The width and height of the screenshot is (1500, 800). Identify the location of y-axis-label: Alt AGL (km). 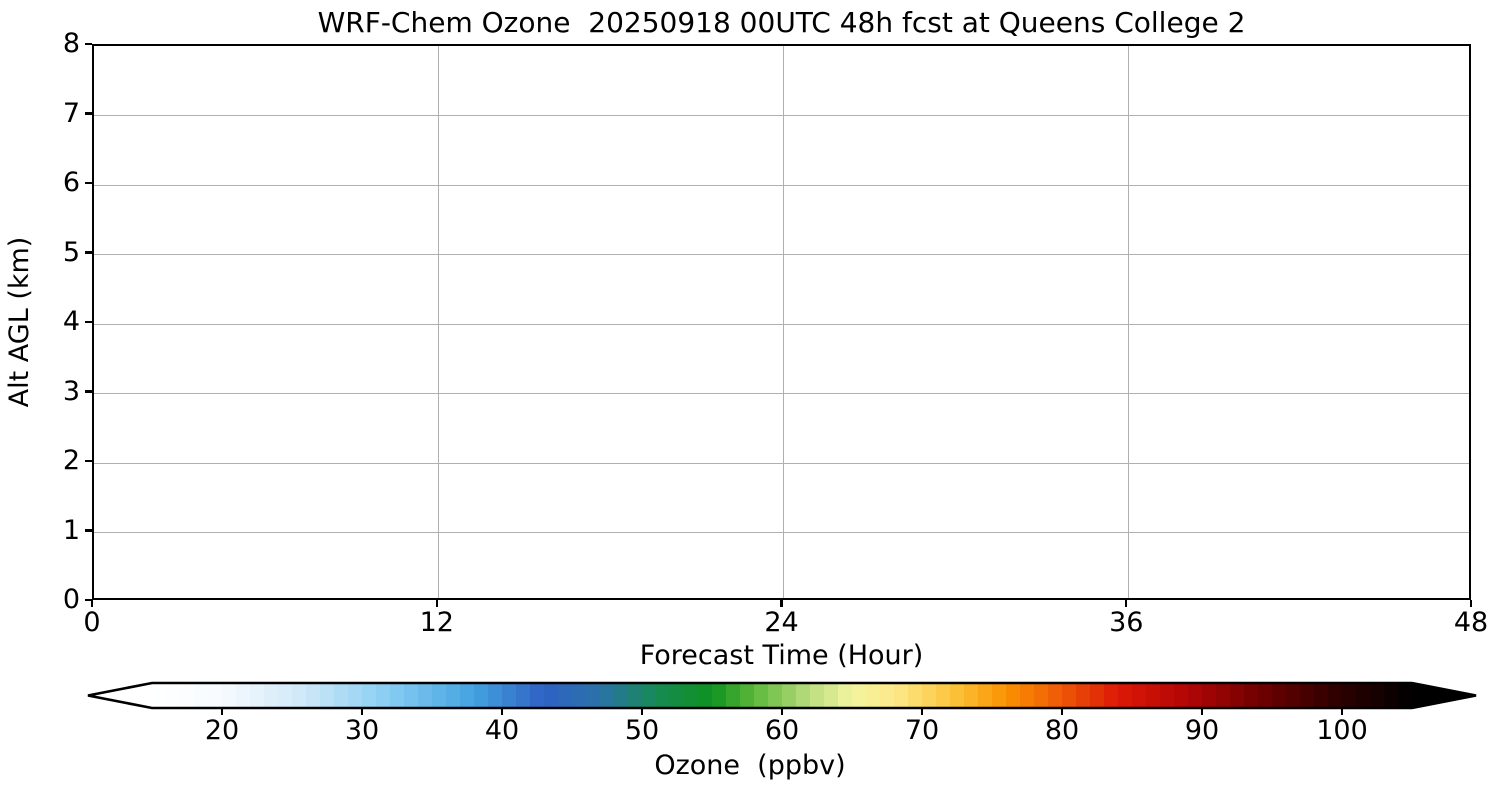
(19, 322).